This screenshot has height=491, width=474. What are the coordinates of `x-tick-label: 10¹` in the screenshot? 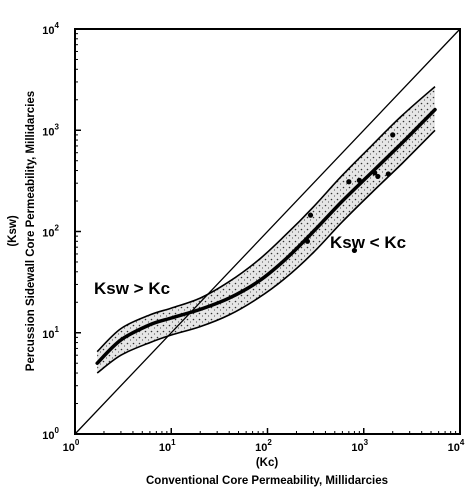 It's located at (167, 446).